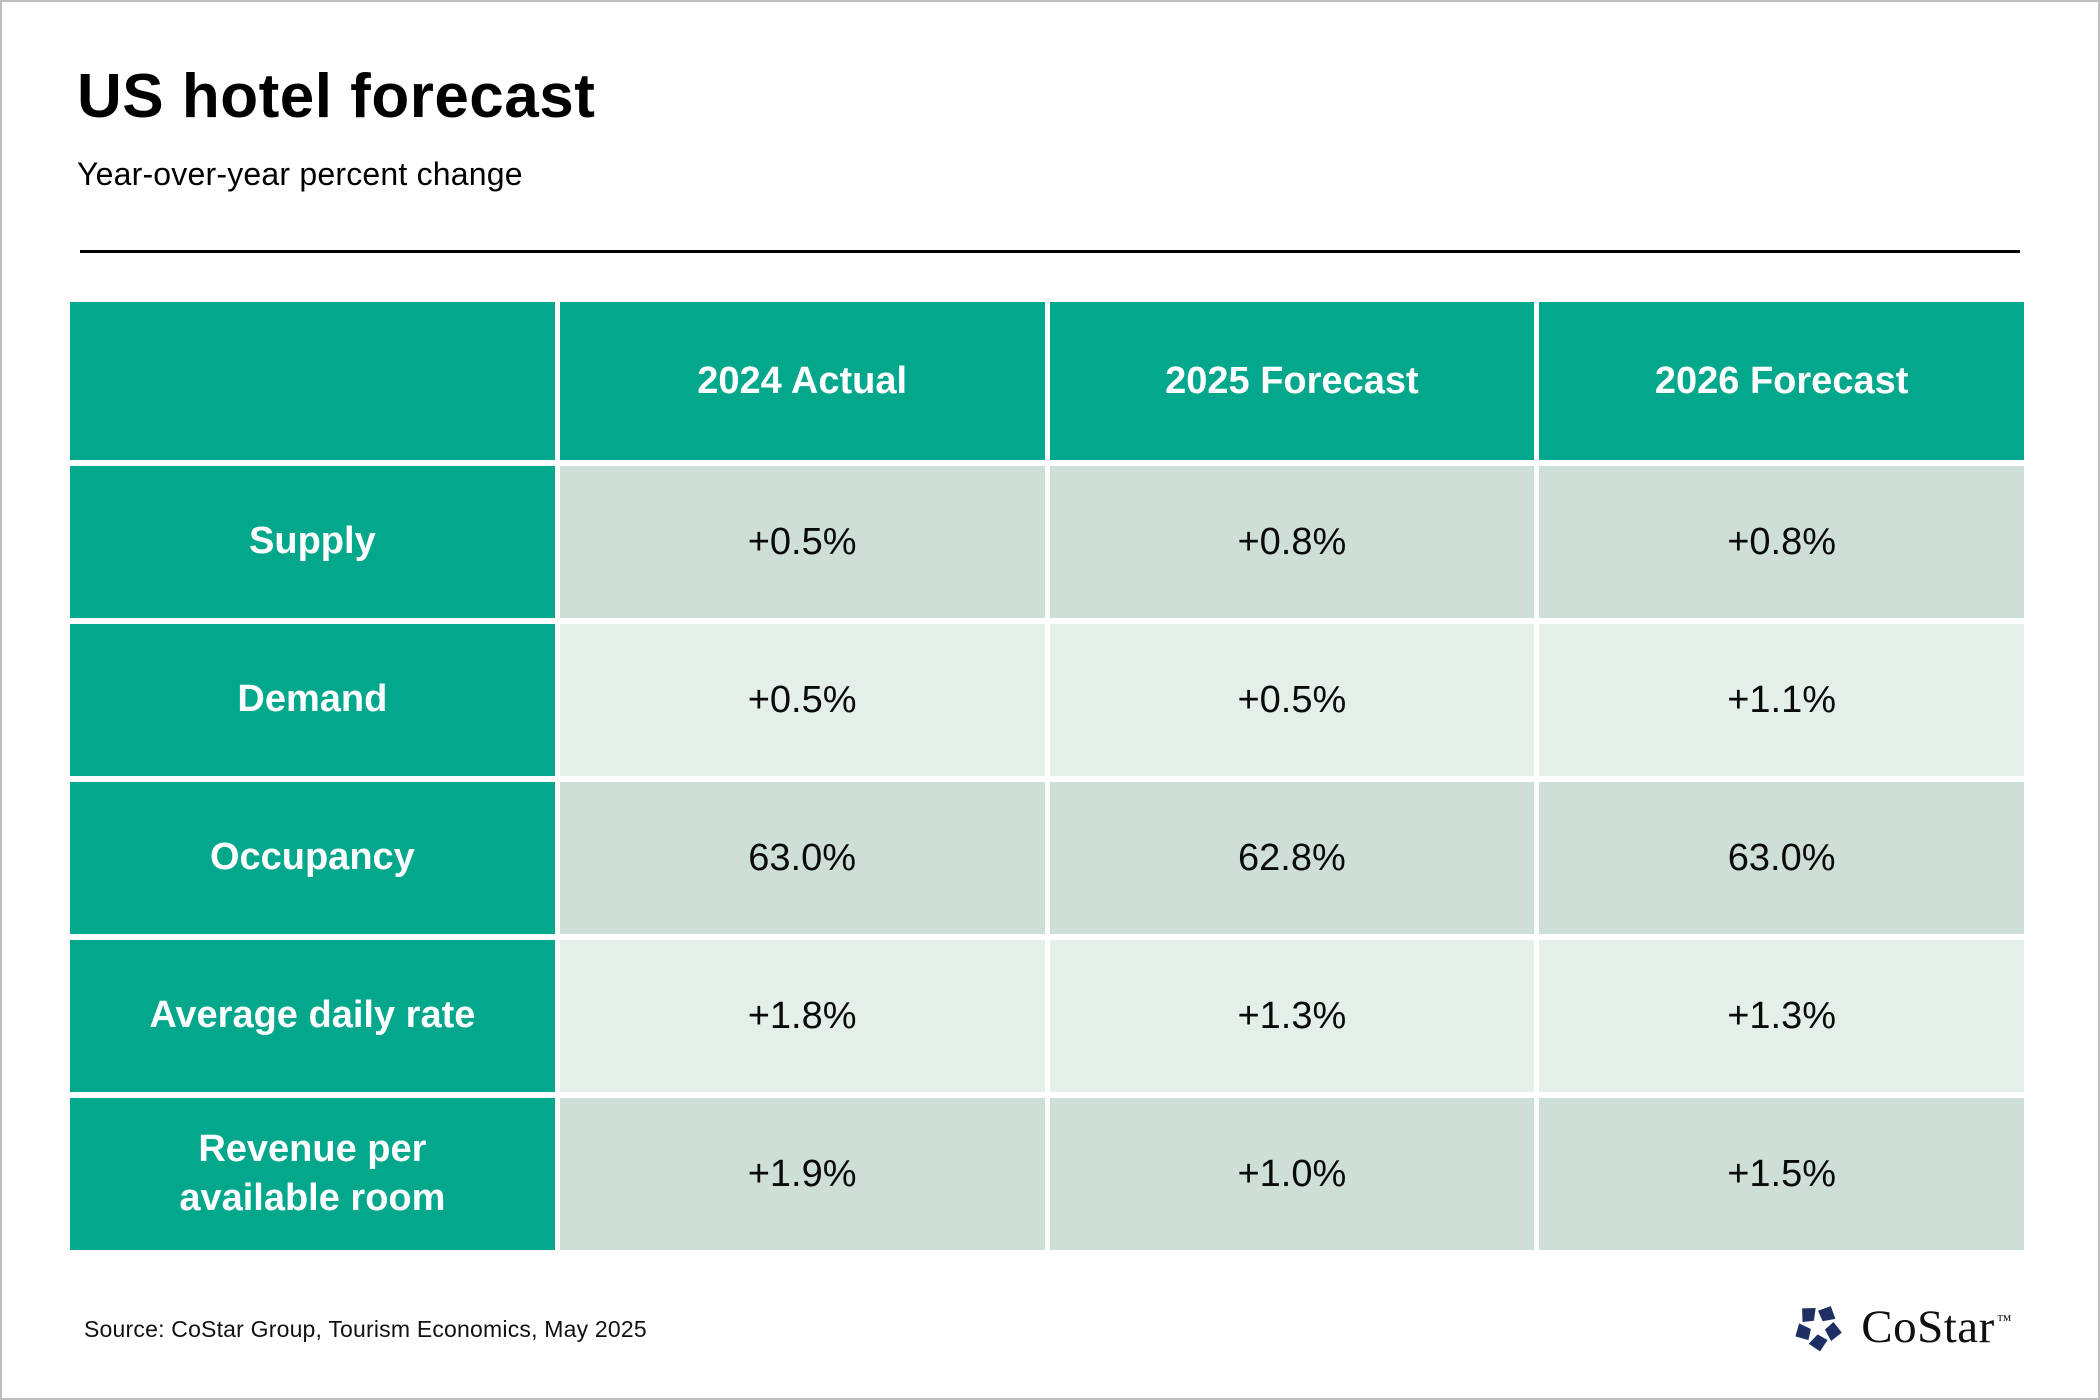 This screenshot has height=1400, width=2100. What do you see at coordinates (1781, 381) in the screenshot?
I see `header-cell-2026-forecast: 2026 Forecast` at bounding box center [1781, 381].